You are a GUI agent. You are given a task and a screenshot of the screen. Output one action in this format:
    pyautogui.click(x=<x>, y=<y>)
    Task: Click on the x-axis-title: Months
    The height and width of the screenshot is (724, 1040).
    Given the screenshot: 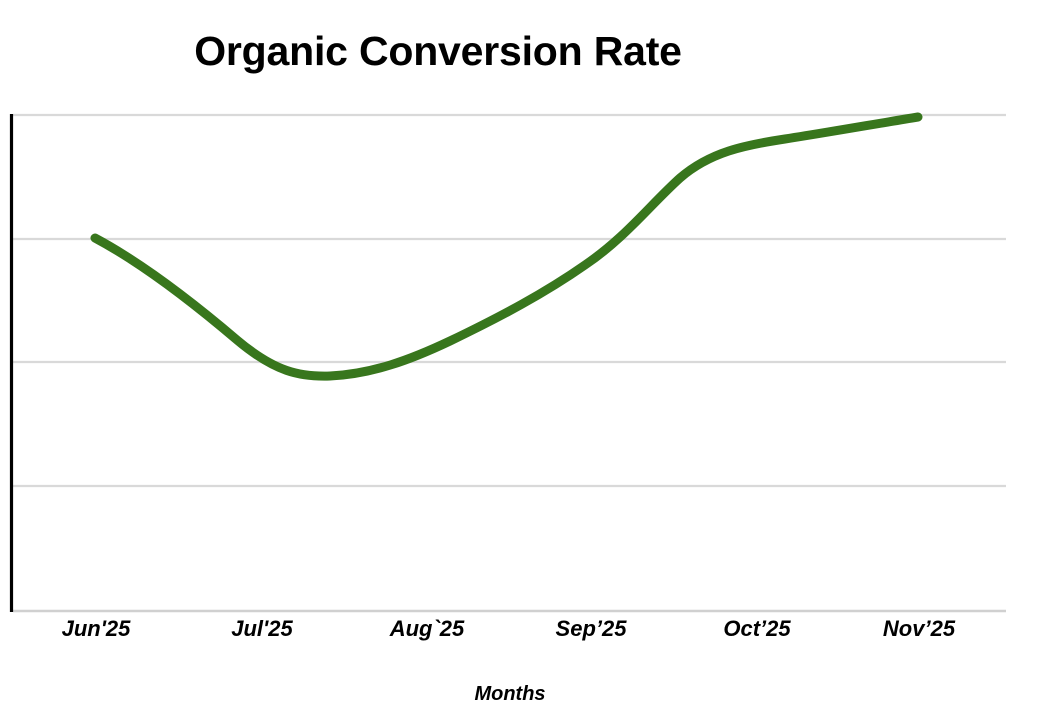 What is the action you would take?
    pyautogui.click(x=510, y=694)
    